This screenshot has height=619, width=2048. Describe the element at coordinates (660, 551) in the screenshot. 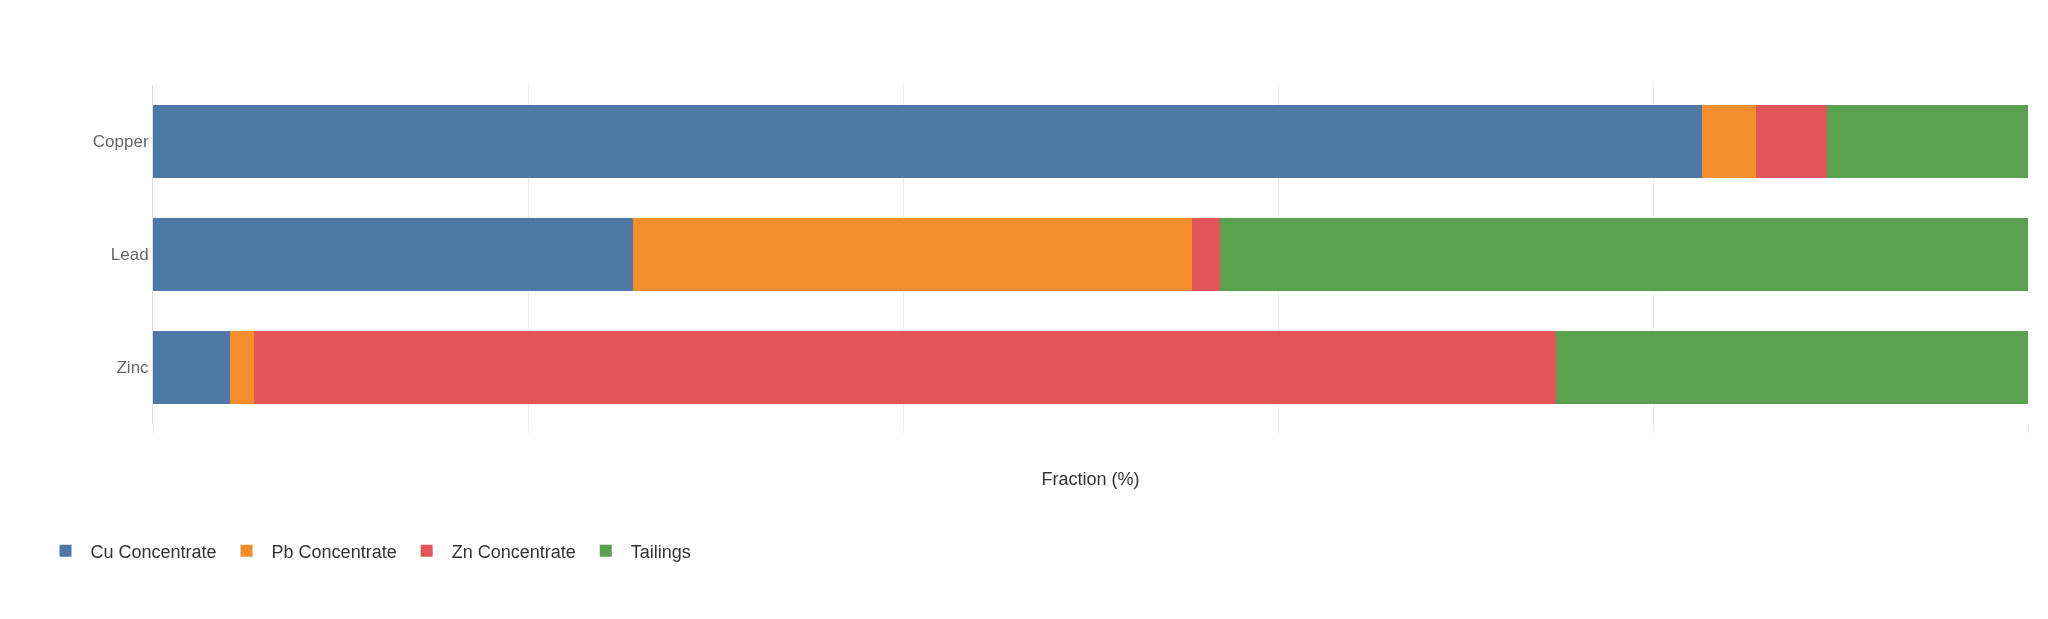

I see `legend-label: Tailings` at that location.